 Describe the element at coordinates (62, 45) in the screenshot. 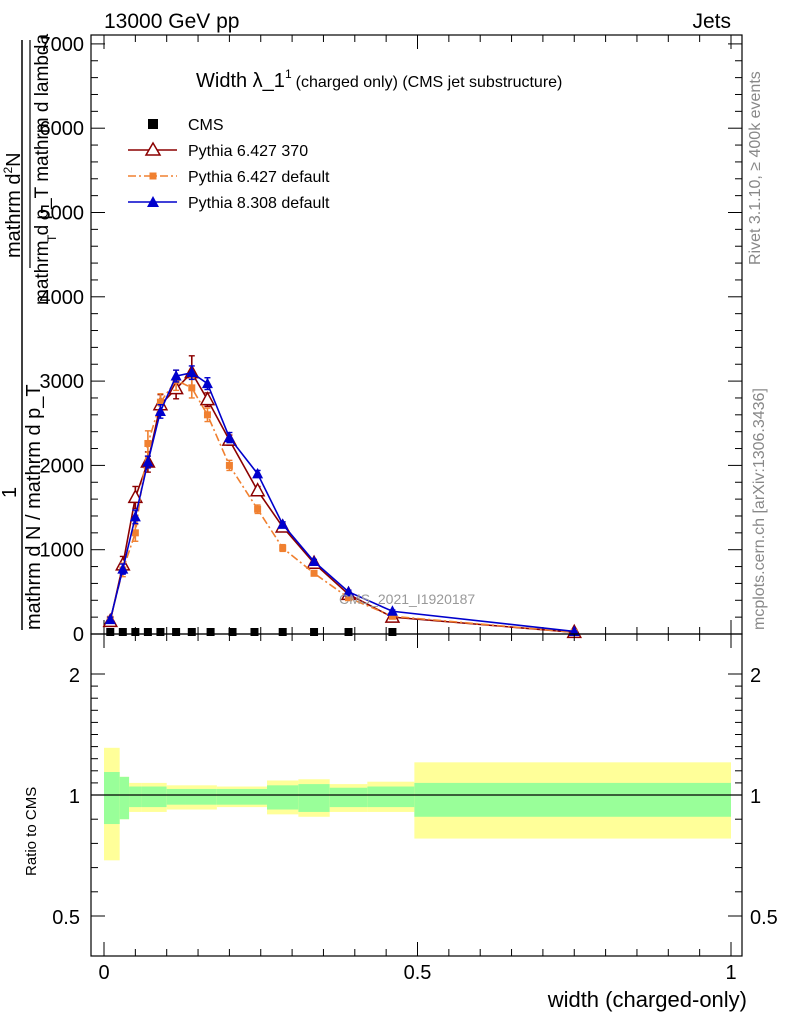

I see `y-tick-label: 7000` at that location.